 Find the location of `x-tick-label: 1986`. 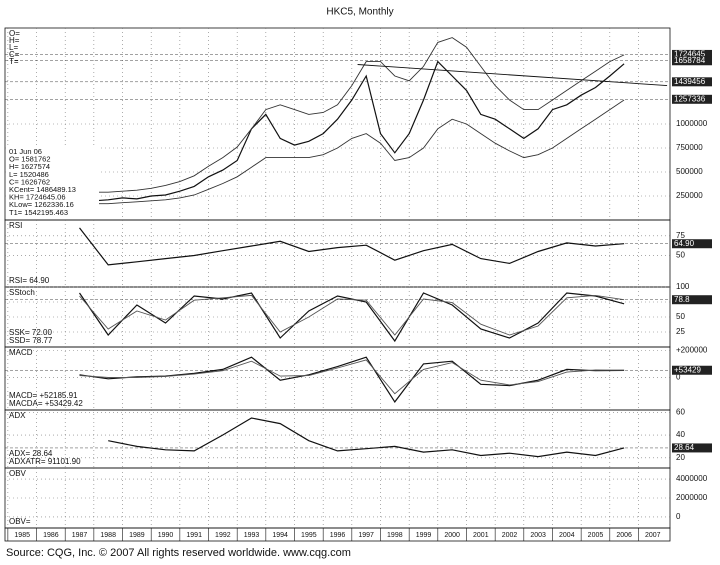

x-tick-label: 1986 is located at coordinates (51, 535).